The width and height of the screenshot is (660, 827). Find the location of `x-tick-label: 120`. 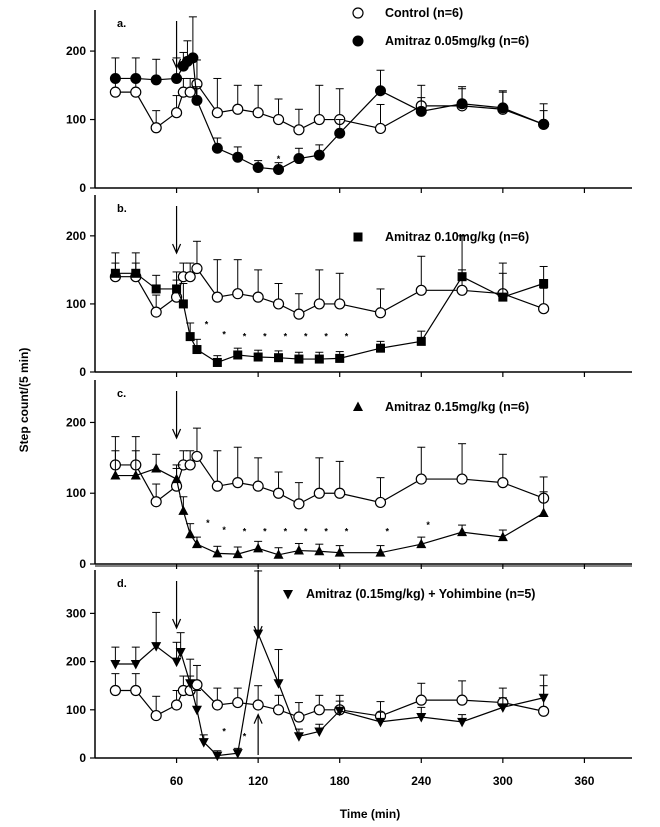

x-tick-label: 120 is located at coordinates (258, 781).